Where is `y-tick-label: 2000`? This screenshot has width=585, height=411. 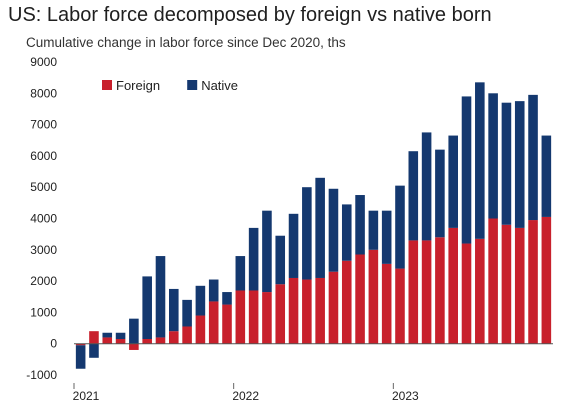
y-tick-label: 2000 is located at coordinates (43, 281).